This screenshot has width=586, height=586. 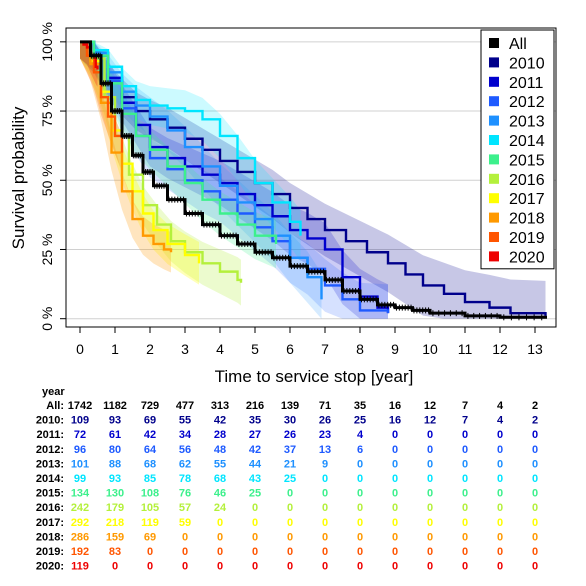 What do you see at coordinates (220, 406) in the screenshot?
I see `risk-value: 313` at bounding box center [220, 406].